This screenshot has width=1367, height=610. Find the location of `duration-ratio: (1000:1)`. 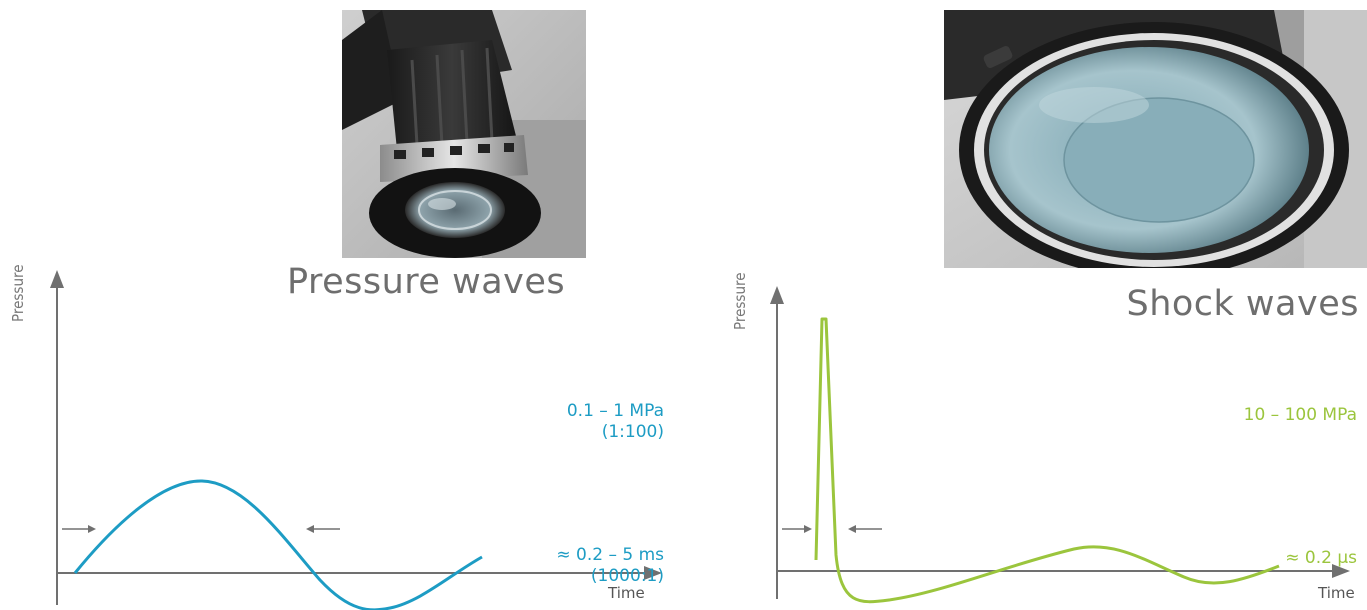

duration-ratio: (1000:1) is located at coordinates (627, 576).